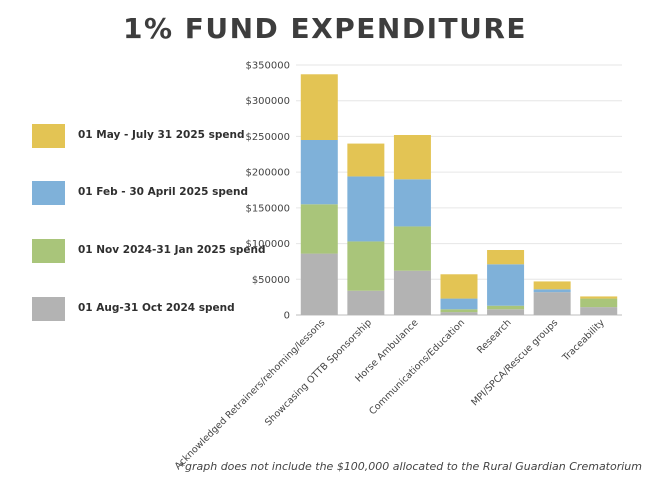  I want to click on y-tick-label: $200000, so click(267, 173).